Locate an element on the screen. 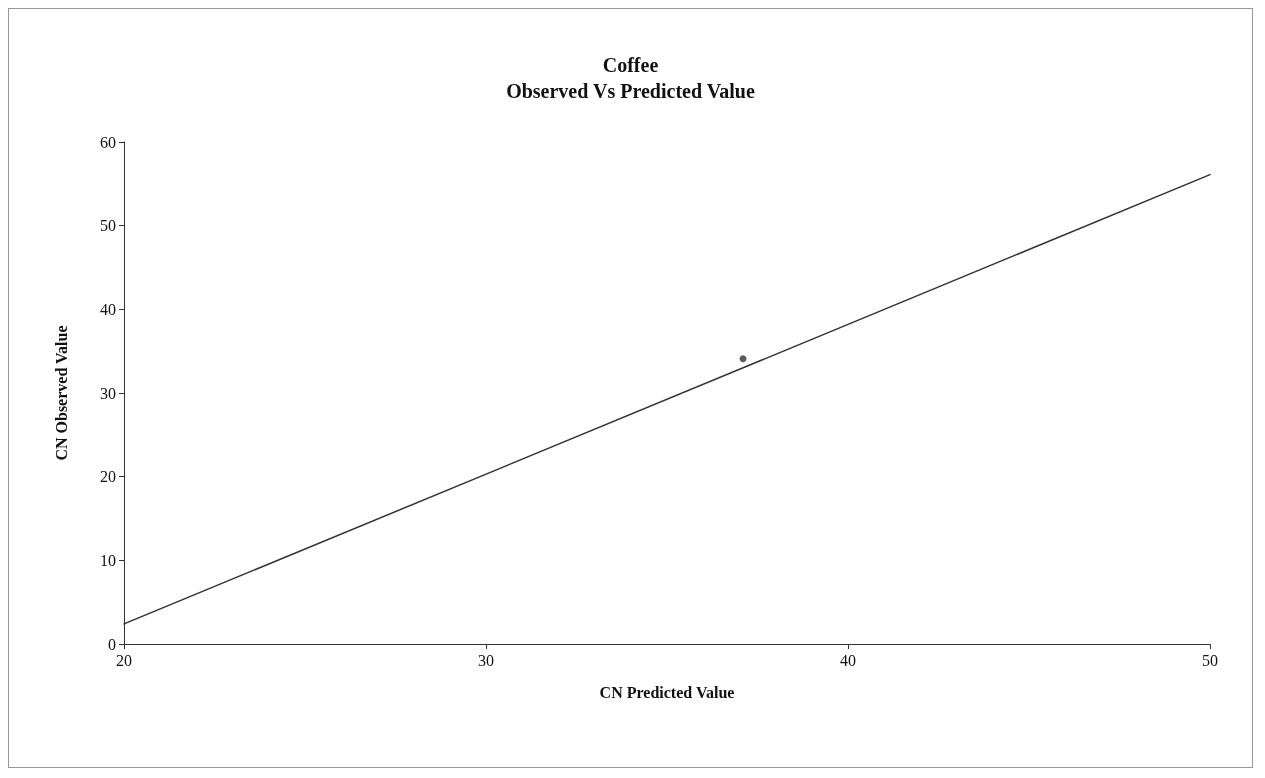 This screenshot has height=778, width=1265. y-tick-label: 10 is located at coordinates (108, 560).